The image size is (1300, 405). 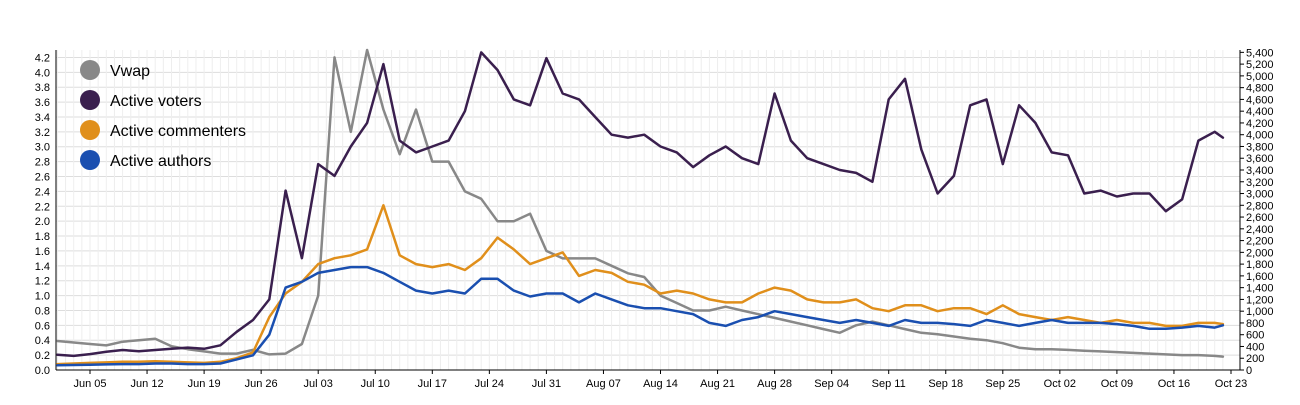 I want to click on right-tick-label: 1,000, so click(x=1260, y=312).